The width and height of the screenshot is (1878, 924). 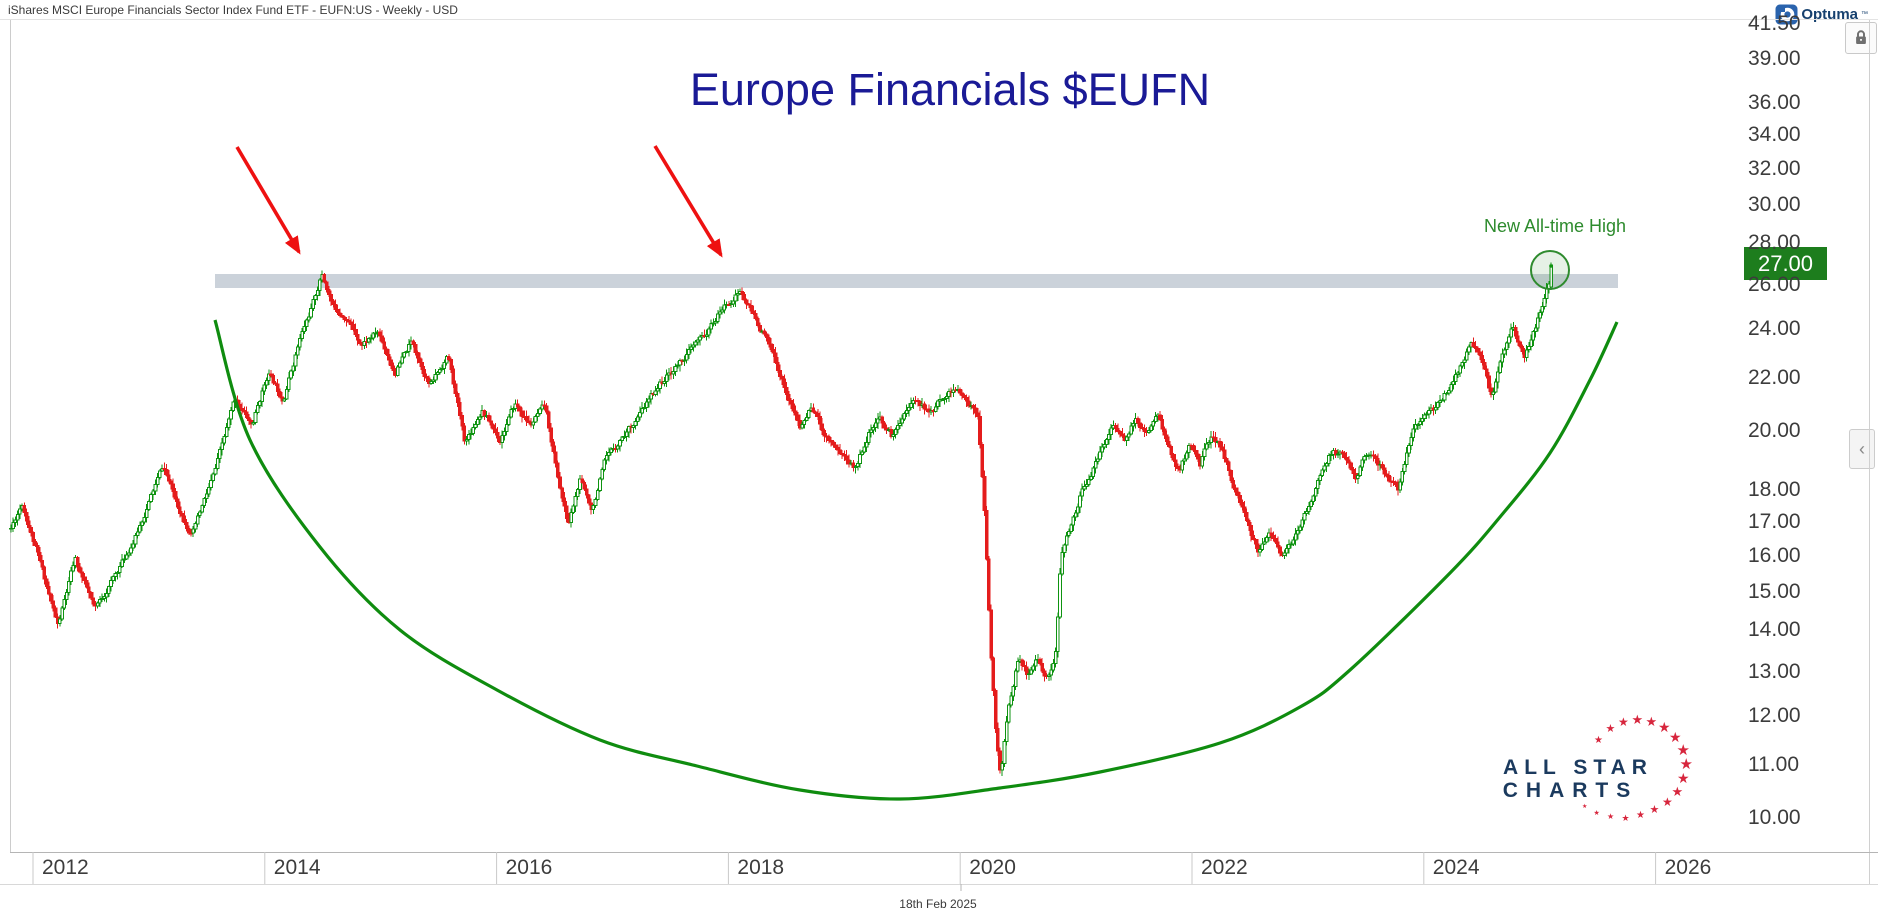 I want to click on price-axis-label: 28.00, so click(x=1774, y=243).